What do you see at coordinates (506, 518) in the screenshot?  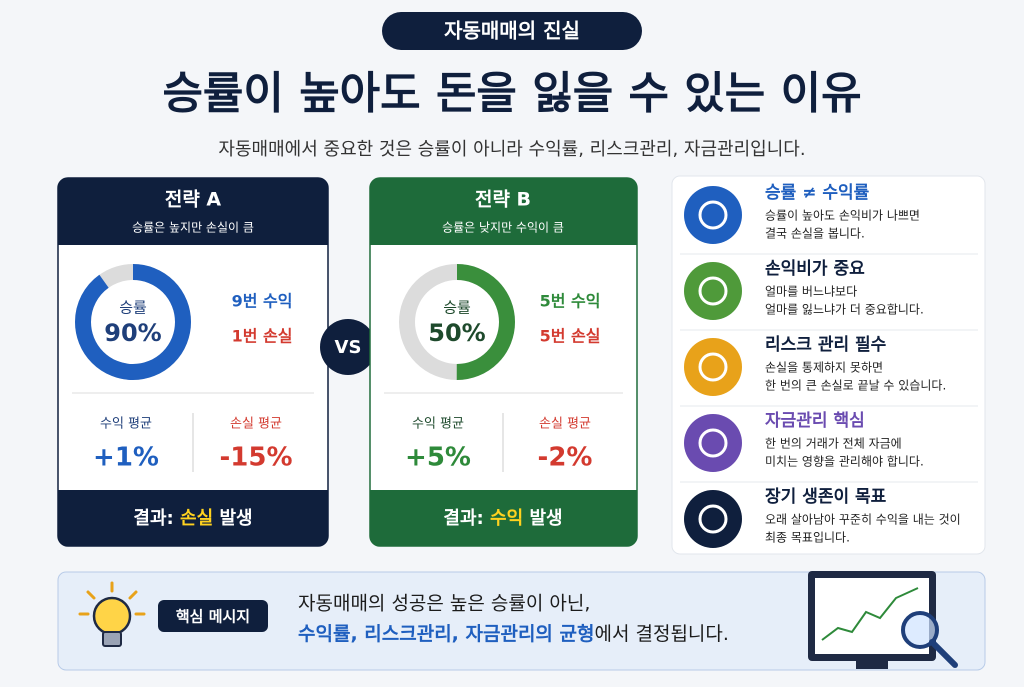 I see `result-word: 수익` at bounding box center [506, 518].